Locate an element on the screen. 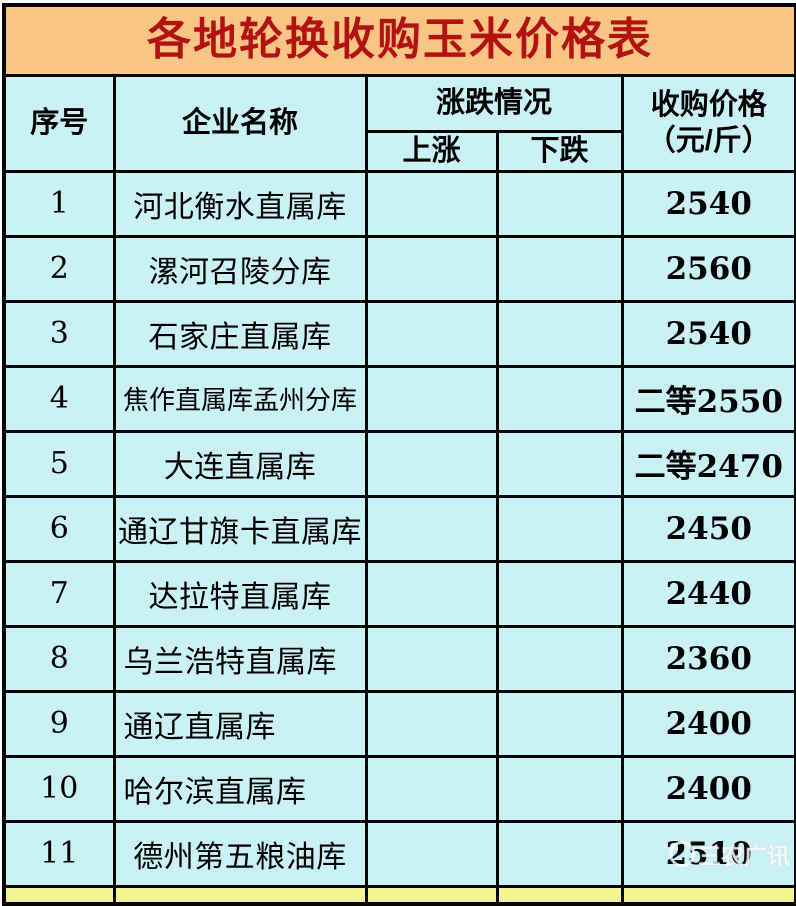 This screenshot has width=796, height=906. price-cell: 2360 is located at coordinates (708, 658).